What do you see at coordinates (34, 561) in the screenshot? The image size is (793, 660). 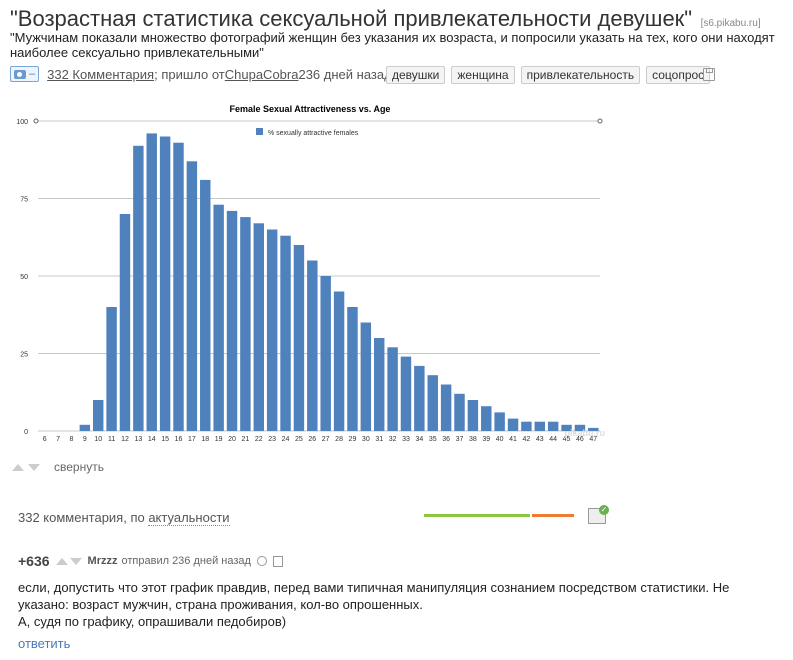 I see `comment-score: +636` at bounding box center [34, 561].